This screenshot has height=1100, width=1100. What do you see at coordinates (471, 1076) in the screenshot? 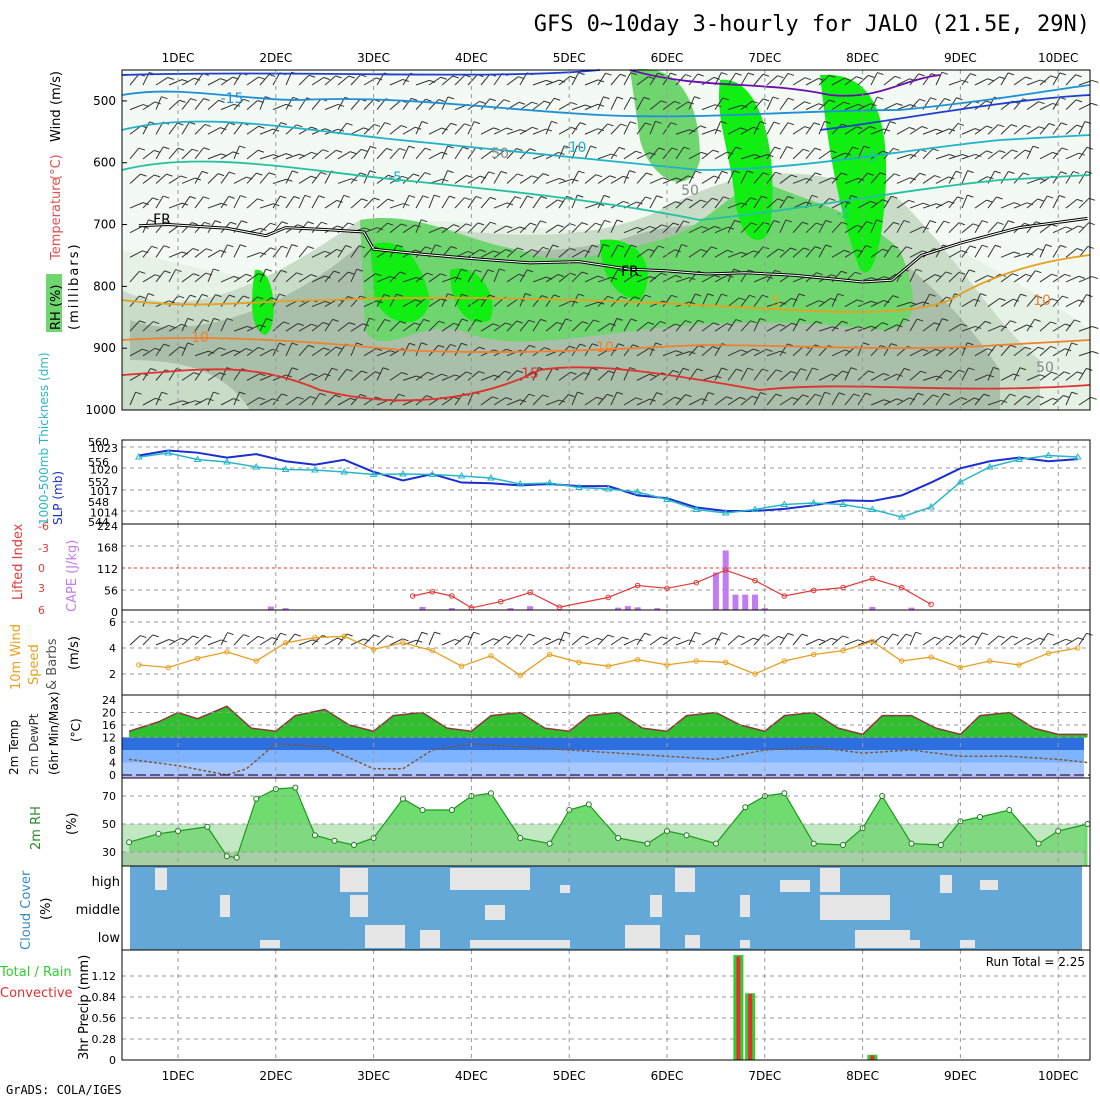
I see `day-label-bottom: 4DEC` at bounding box center [471, 1076].